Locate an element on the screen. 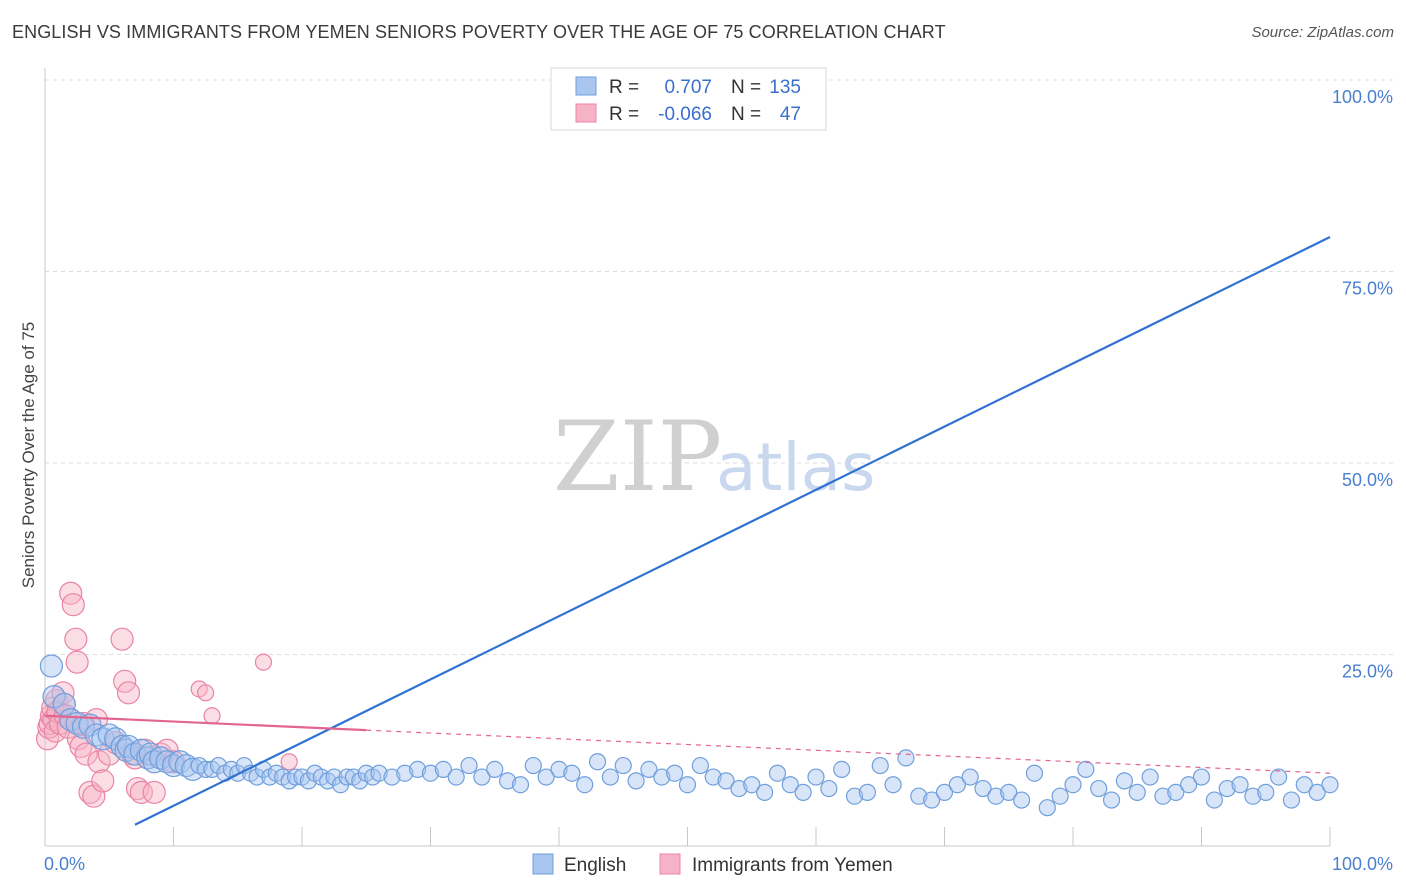 The image size is (1406, 892). x-tick-label-100: 100.0% is located at coordinates (1362, 864).